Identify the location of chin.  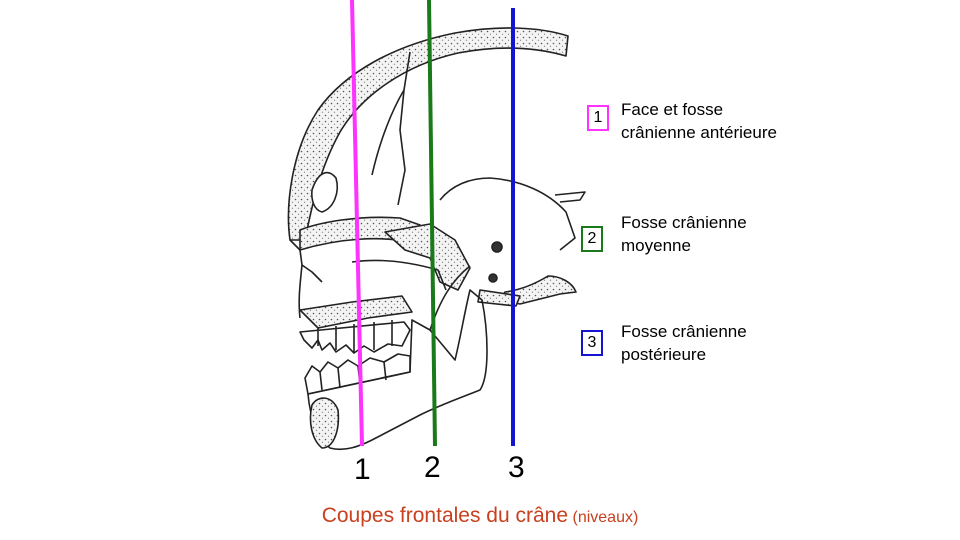
(324, 423).